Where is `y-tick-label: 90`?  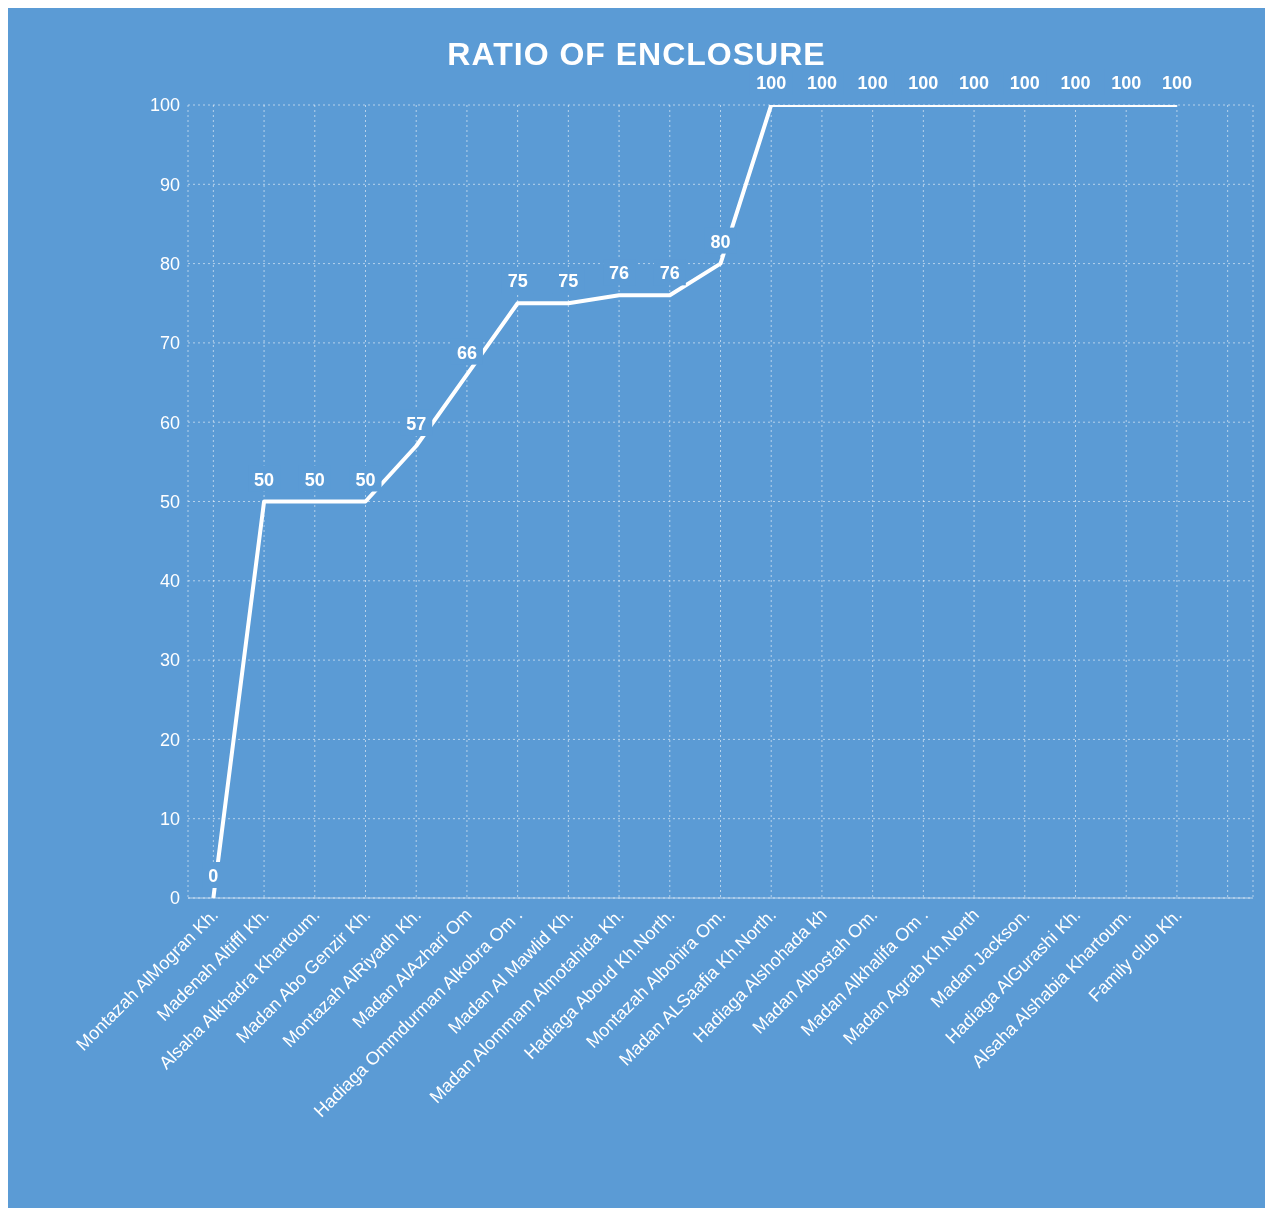 y-tick-label: 90 is located at coordinates (169, 184).